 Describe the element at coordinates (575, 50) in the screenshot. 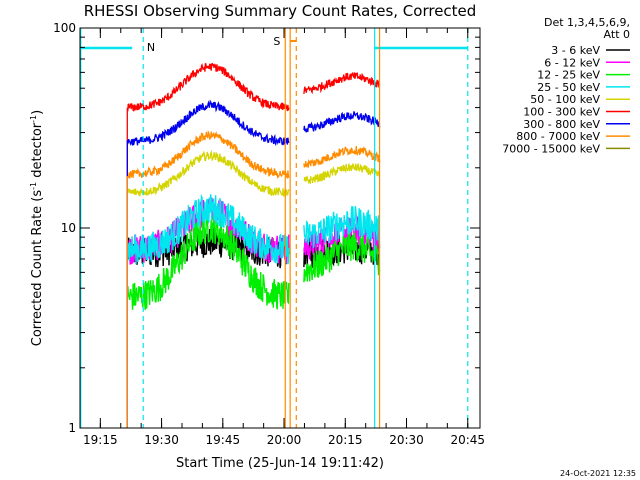

I see `legend-label-0: 3 - 6 keV` at that location.